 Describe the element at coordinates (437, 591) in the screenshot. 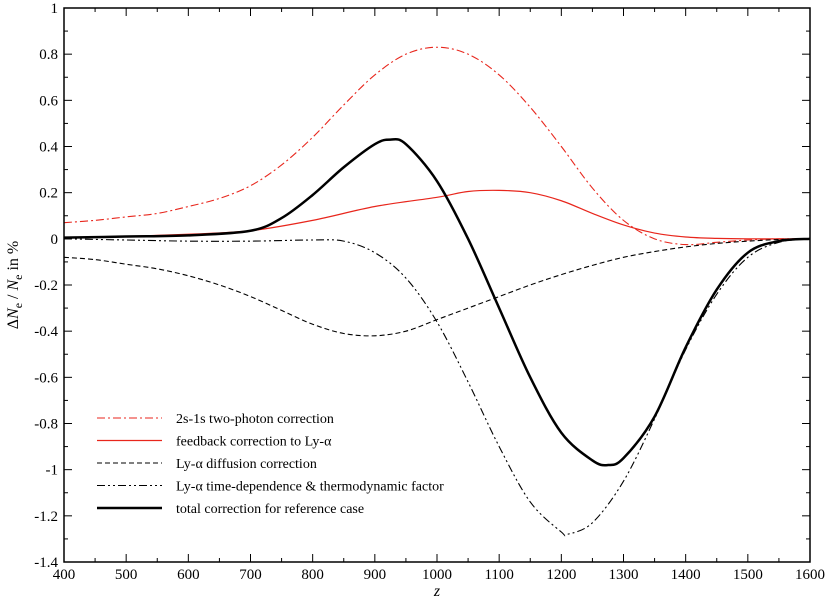

I see `x-axis-title: z` at that location.